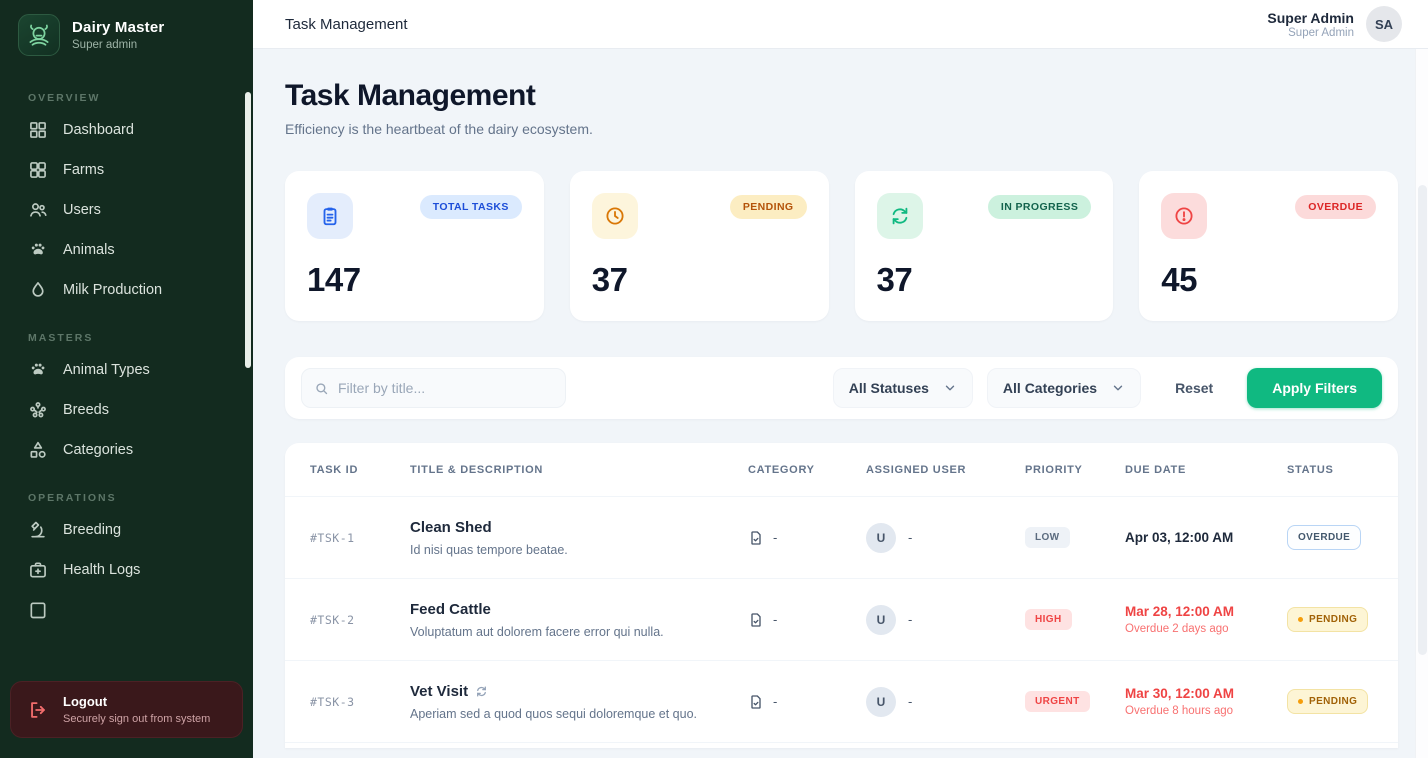 The height and width of the screenshot is (758, 1428). What do you see at coordinates (86, 410) in the screenshot?
I see `sidebar-item-label: Breeds` at bounding box center [86, 410].